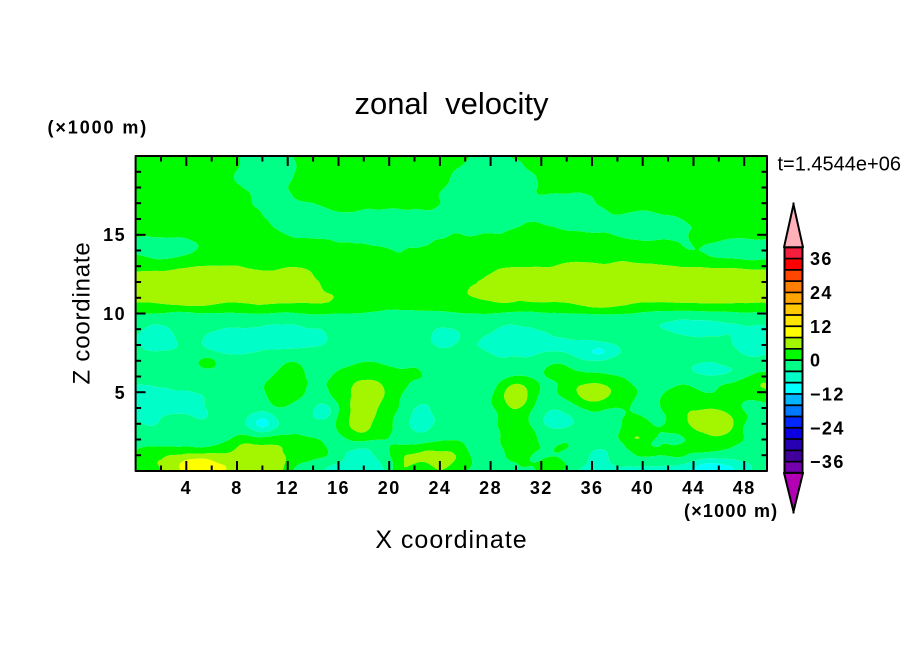 This screenshot has width=904, height=654. Describe the element at coordinates (236, 488) in the screenshot. I see `svg-text: 8` at that location.